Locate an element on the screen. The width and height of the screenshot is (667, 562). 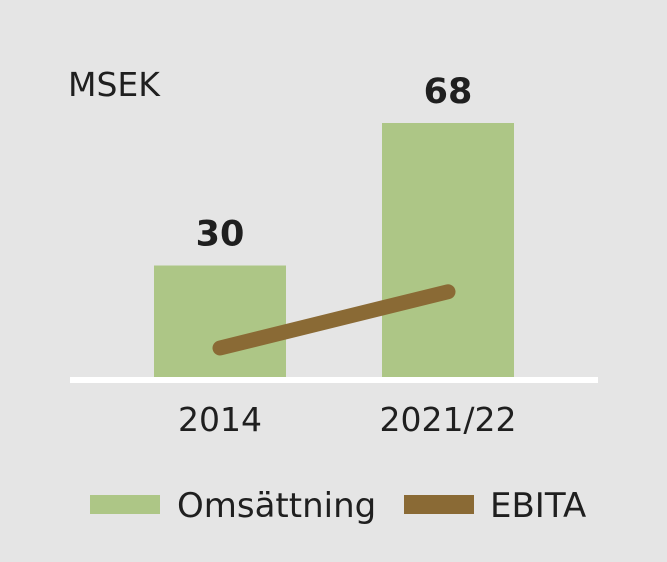
data-label-omsattning-0: 30 is located at coordinates (220, 235).